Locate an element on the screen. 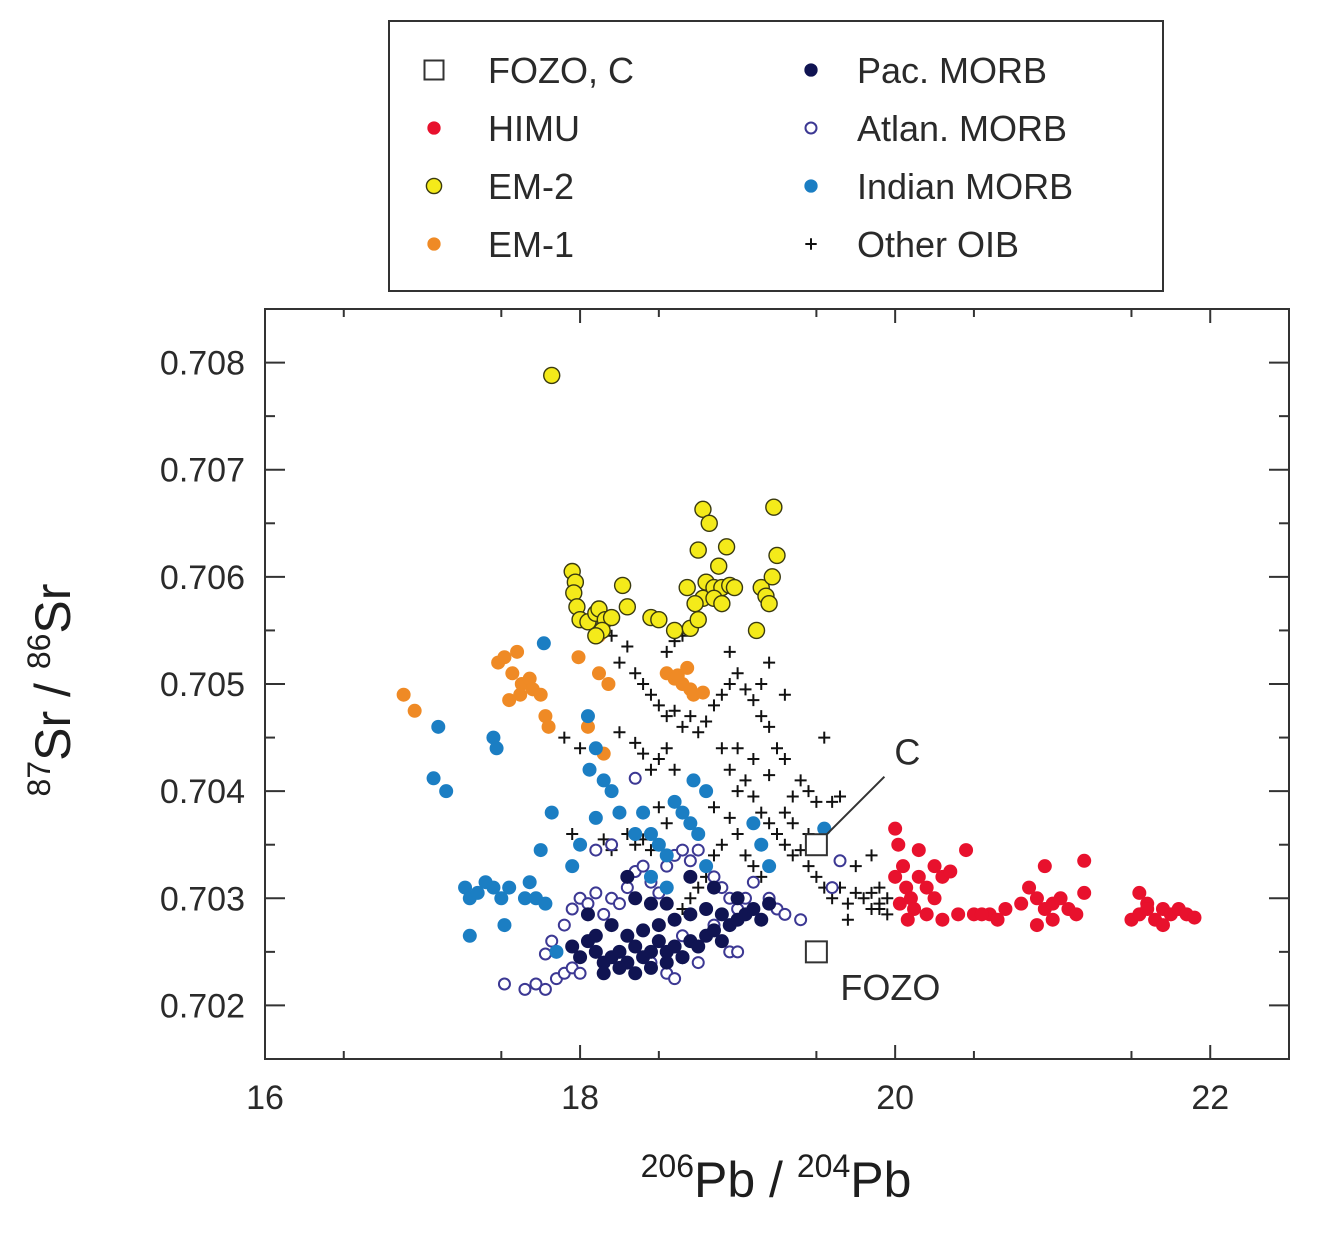 The width and height of the screenshot is (1318, 1260). series-indian-morb is located at coordinates (629, 797).